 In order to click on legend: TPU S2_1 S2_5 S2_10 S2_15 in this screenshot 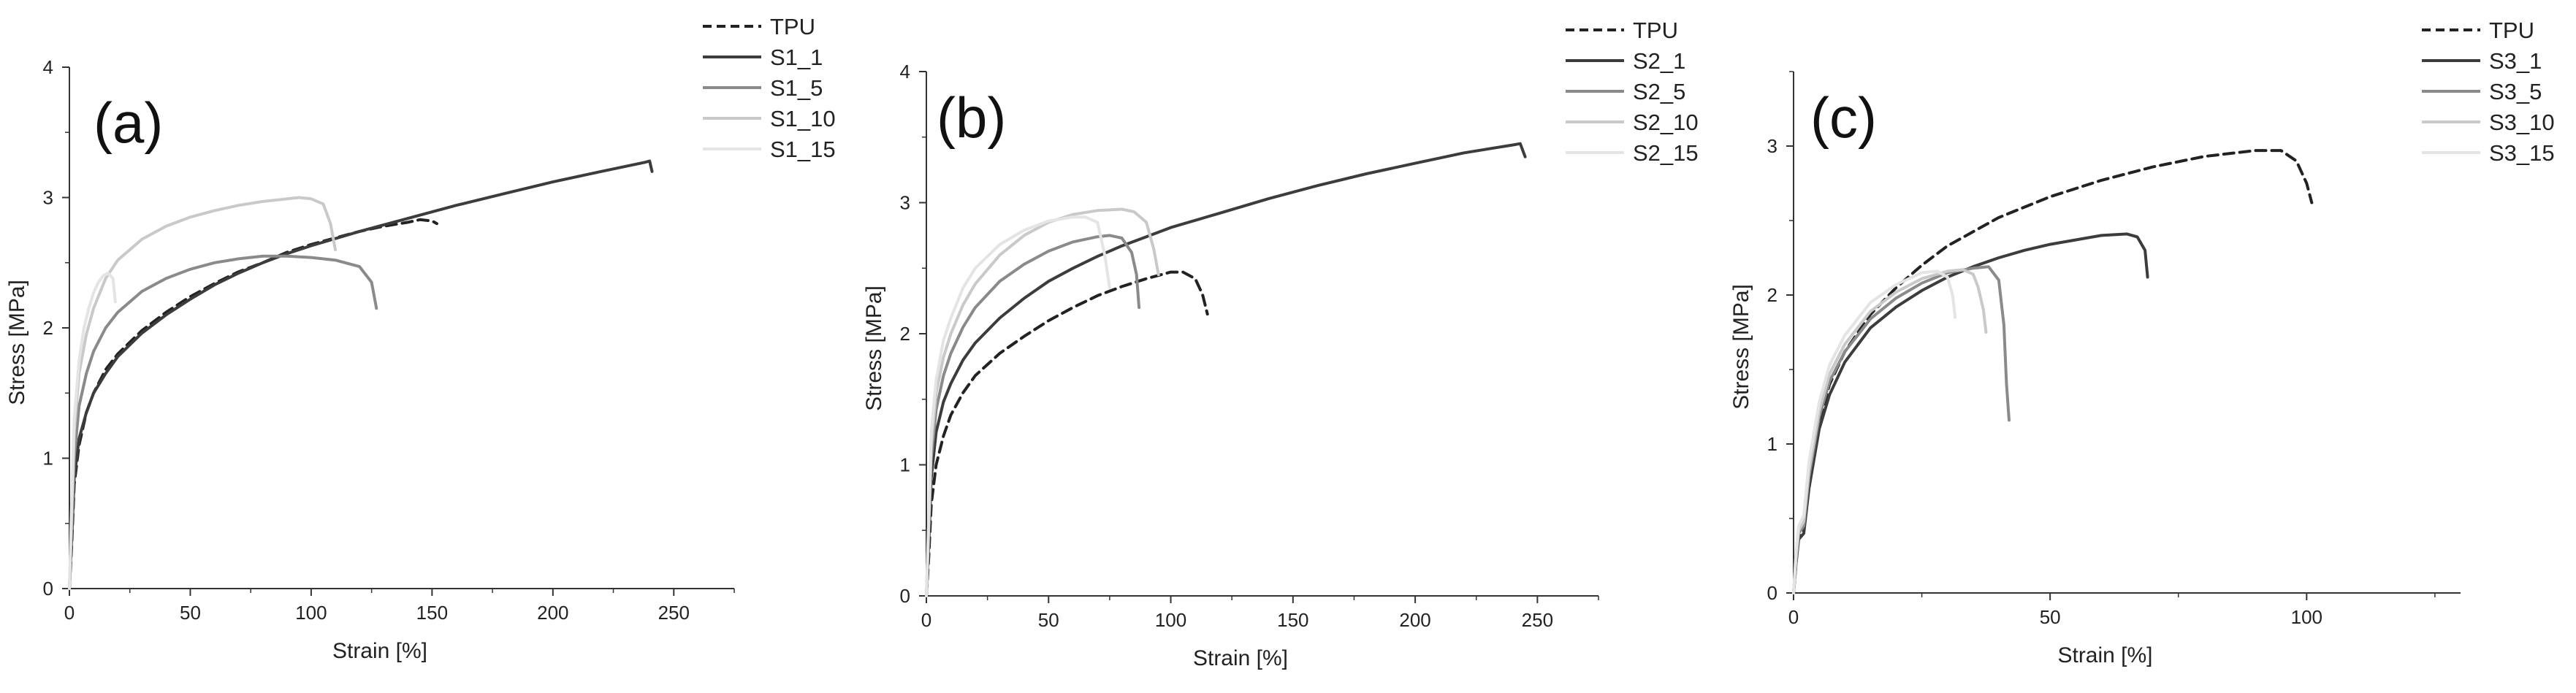, I will do `click(1633, 92)`.